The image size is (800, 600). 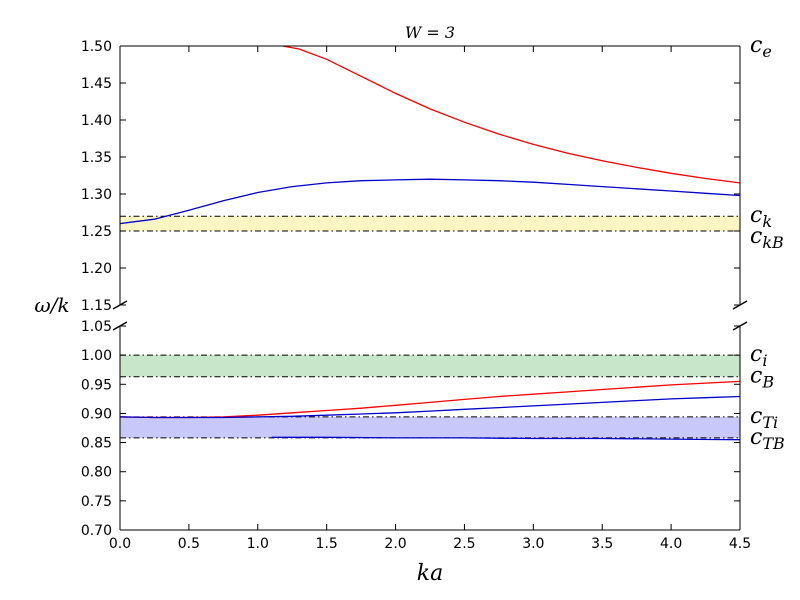 I want to click on y-tick-label-0.70: 0.70, so click(x=96, y=531).